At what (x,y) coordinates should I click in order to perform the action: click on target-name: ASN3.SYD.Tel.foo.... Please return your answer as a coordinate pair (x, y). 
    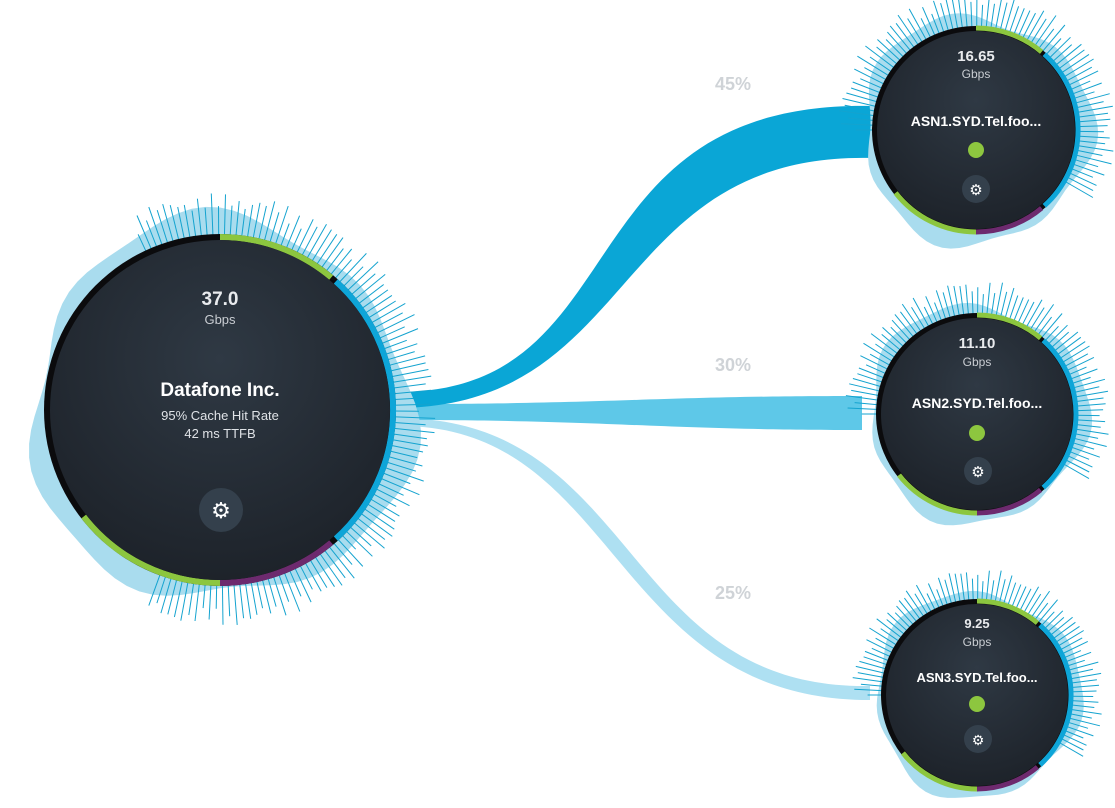
    Looking at the image, I should click on (976, 677).